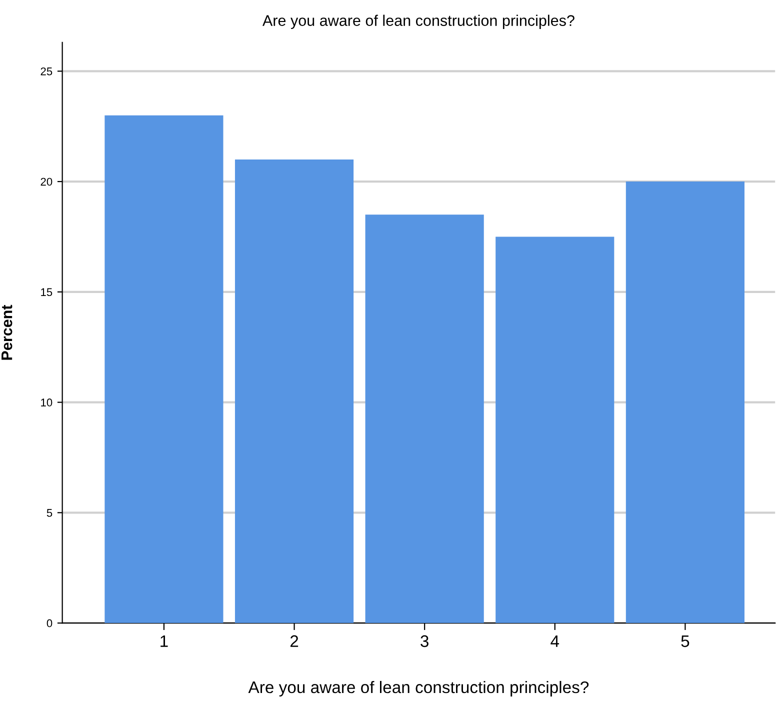 Image resolution: width=779 pixels, height=708 pixels. I want to click on y-tick-label: 15, so click(46, 292).